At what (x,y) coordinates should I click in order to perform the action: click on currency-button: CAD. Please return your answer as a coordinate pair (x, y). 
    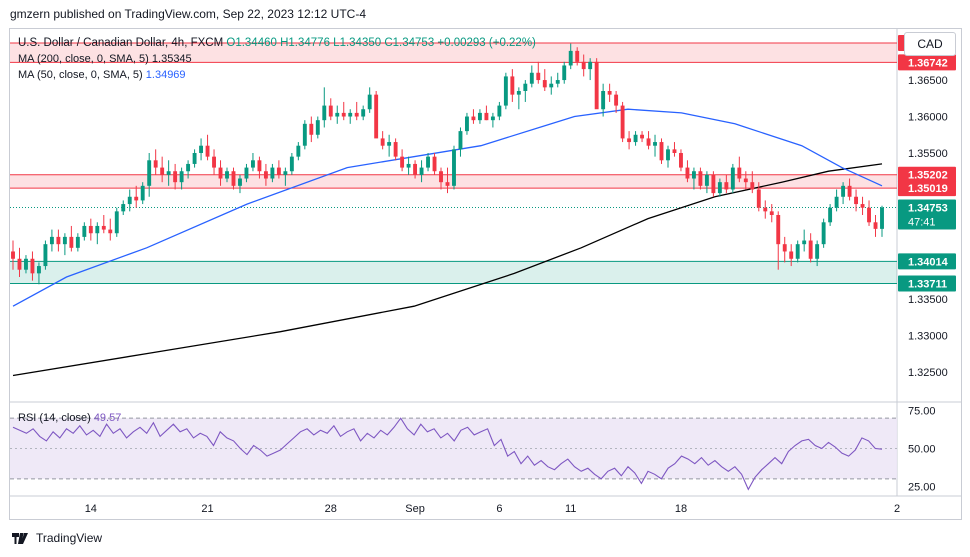
    Looking at the image, I should click on (930, 44).